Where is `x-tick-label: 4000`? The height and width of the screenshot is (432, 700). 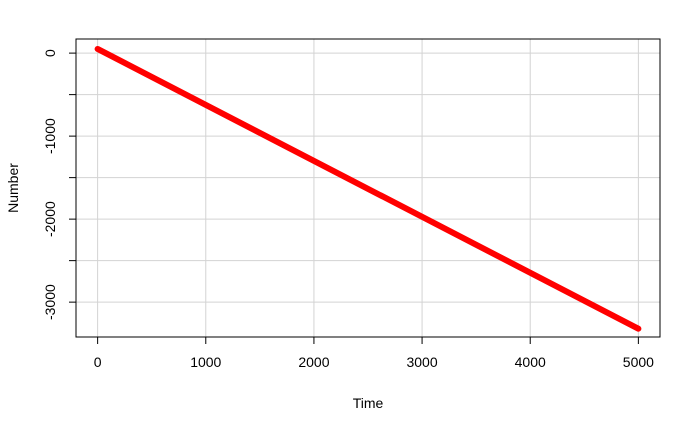
x-tick-label: 4000 is located at coordinates (530, 362).